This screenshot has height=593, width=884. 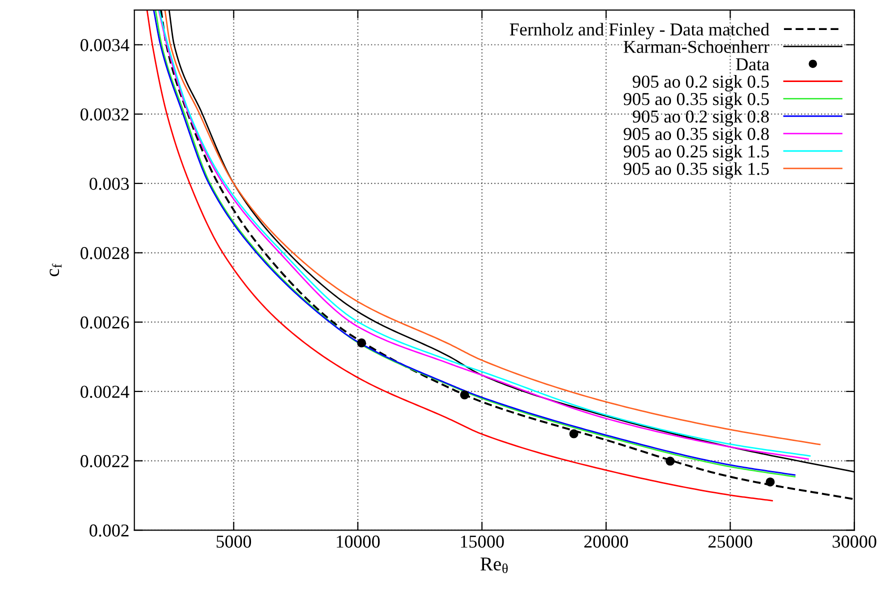 I want to click on legend-label: 905 ao 0.2 sigk 0.8, so click(x=700, y=118).